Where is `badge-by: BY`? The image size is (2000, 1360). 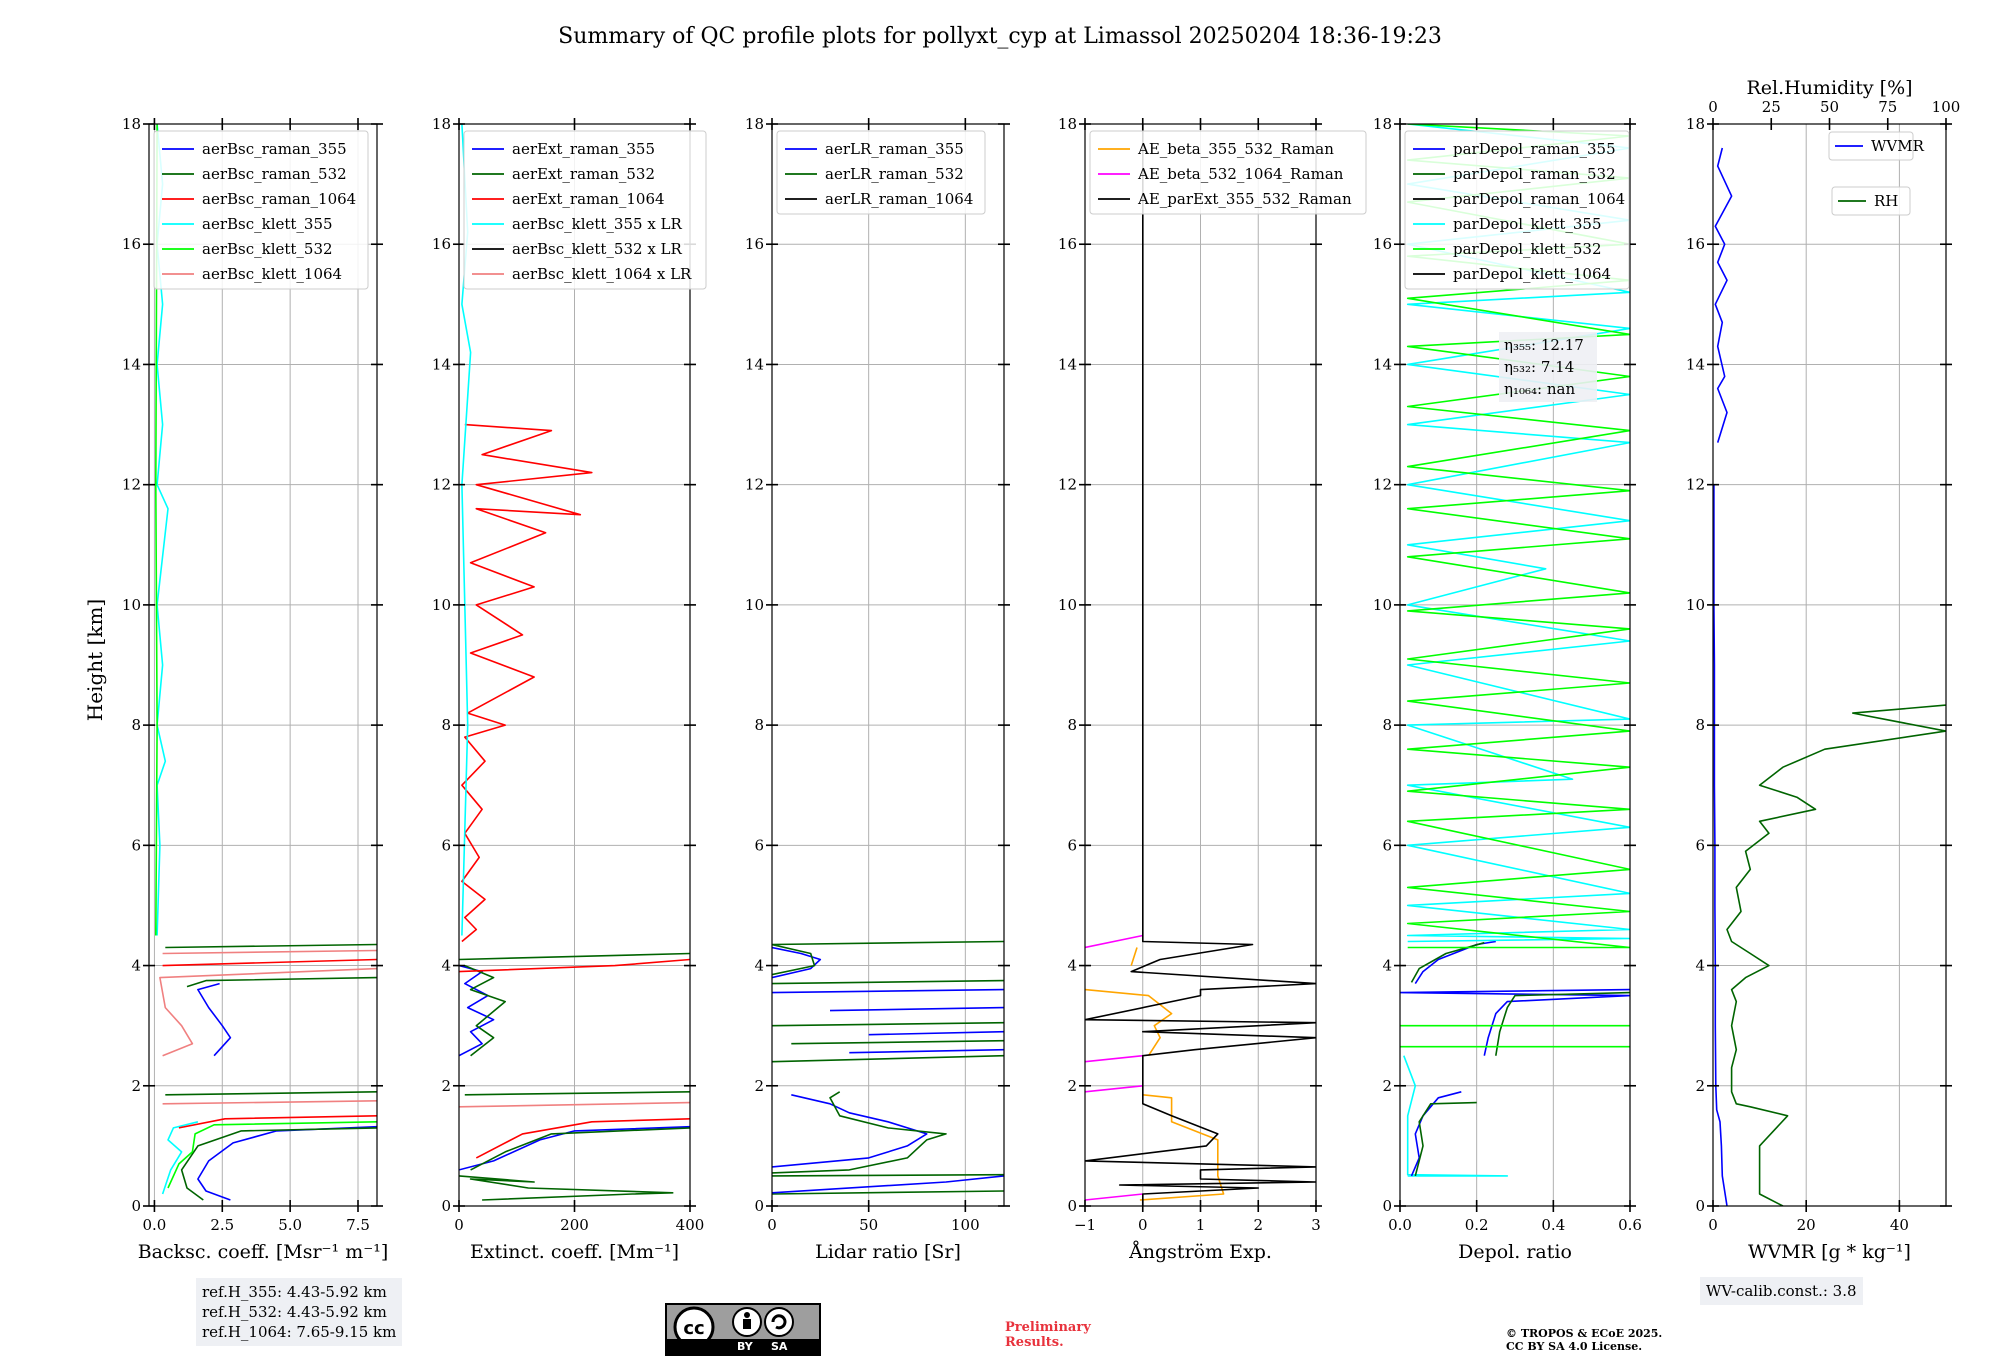
badge-by: BY is located at coordinates (745, 1346).